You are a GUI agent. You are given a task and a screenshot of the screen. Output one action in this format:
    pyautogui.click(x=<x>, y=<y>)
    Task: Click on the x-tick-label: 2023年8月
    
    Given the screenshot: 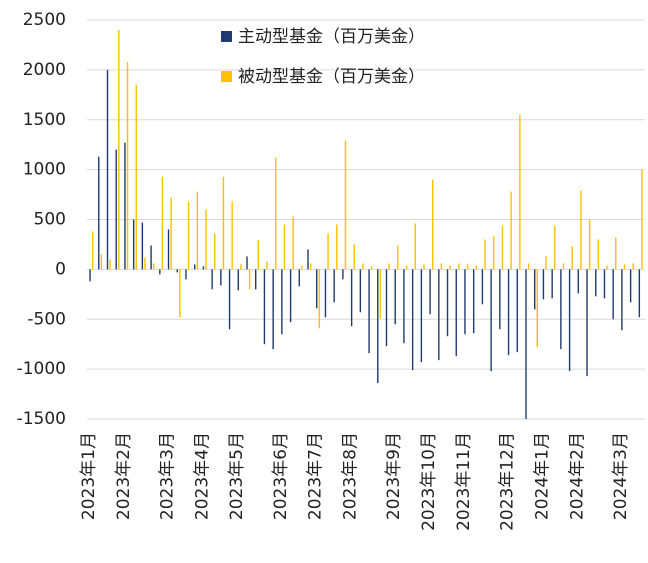 What is the action you would take?
    pyautogui.click(x=351, y=476)
    